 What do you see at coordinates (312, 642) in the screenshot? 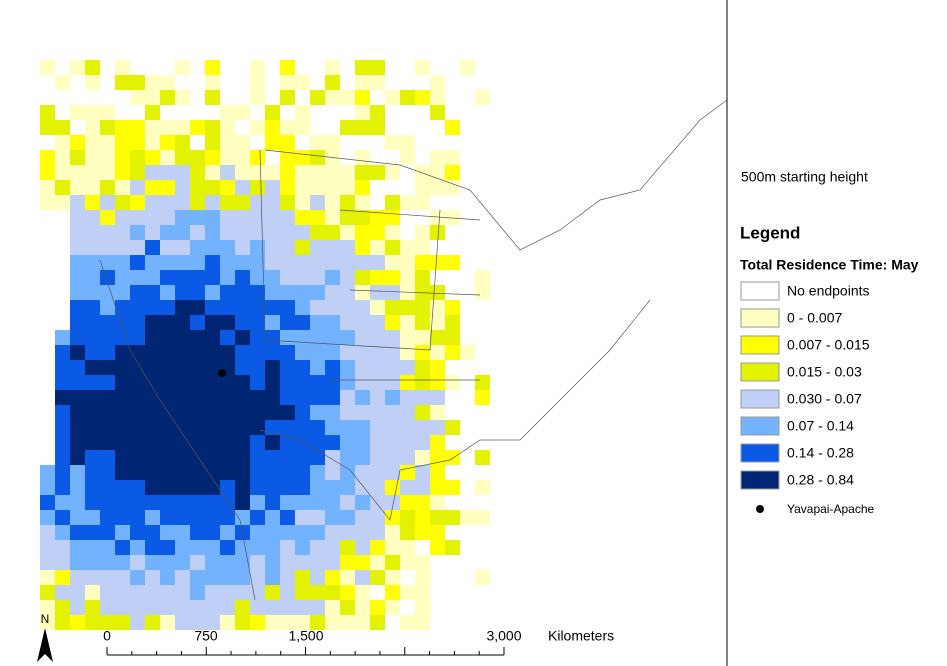
I see `scale-bar: 0 750 1,500 3,000` at bounding box center [312, 642].